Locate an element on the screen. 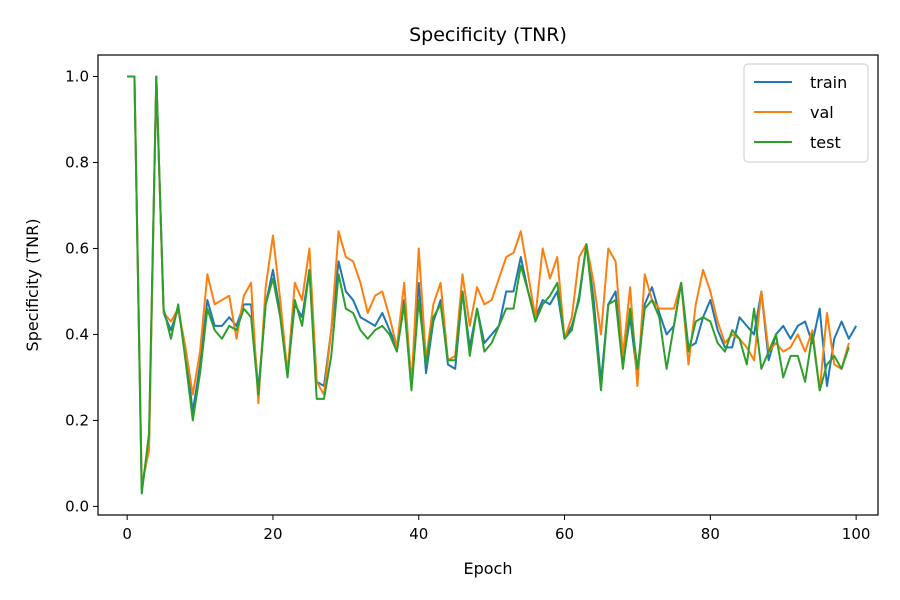  legend-box is located at coordinates (806, 113).